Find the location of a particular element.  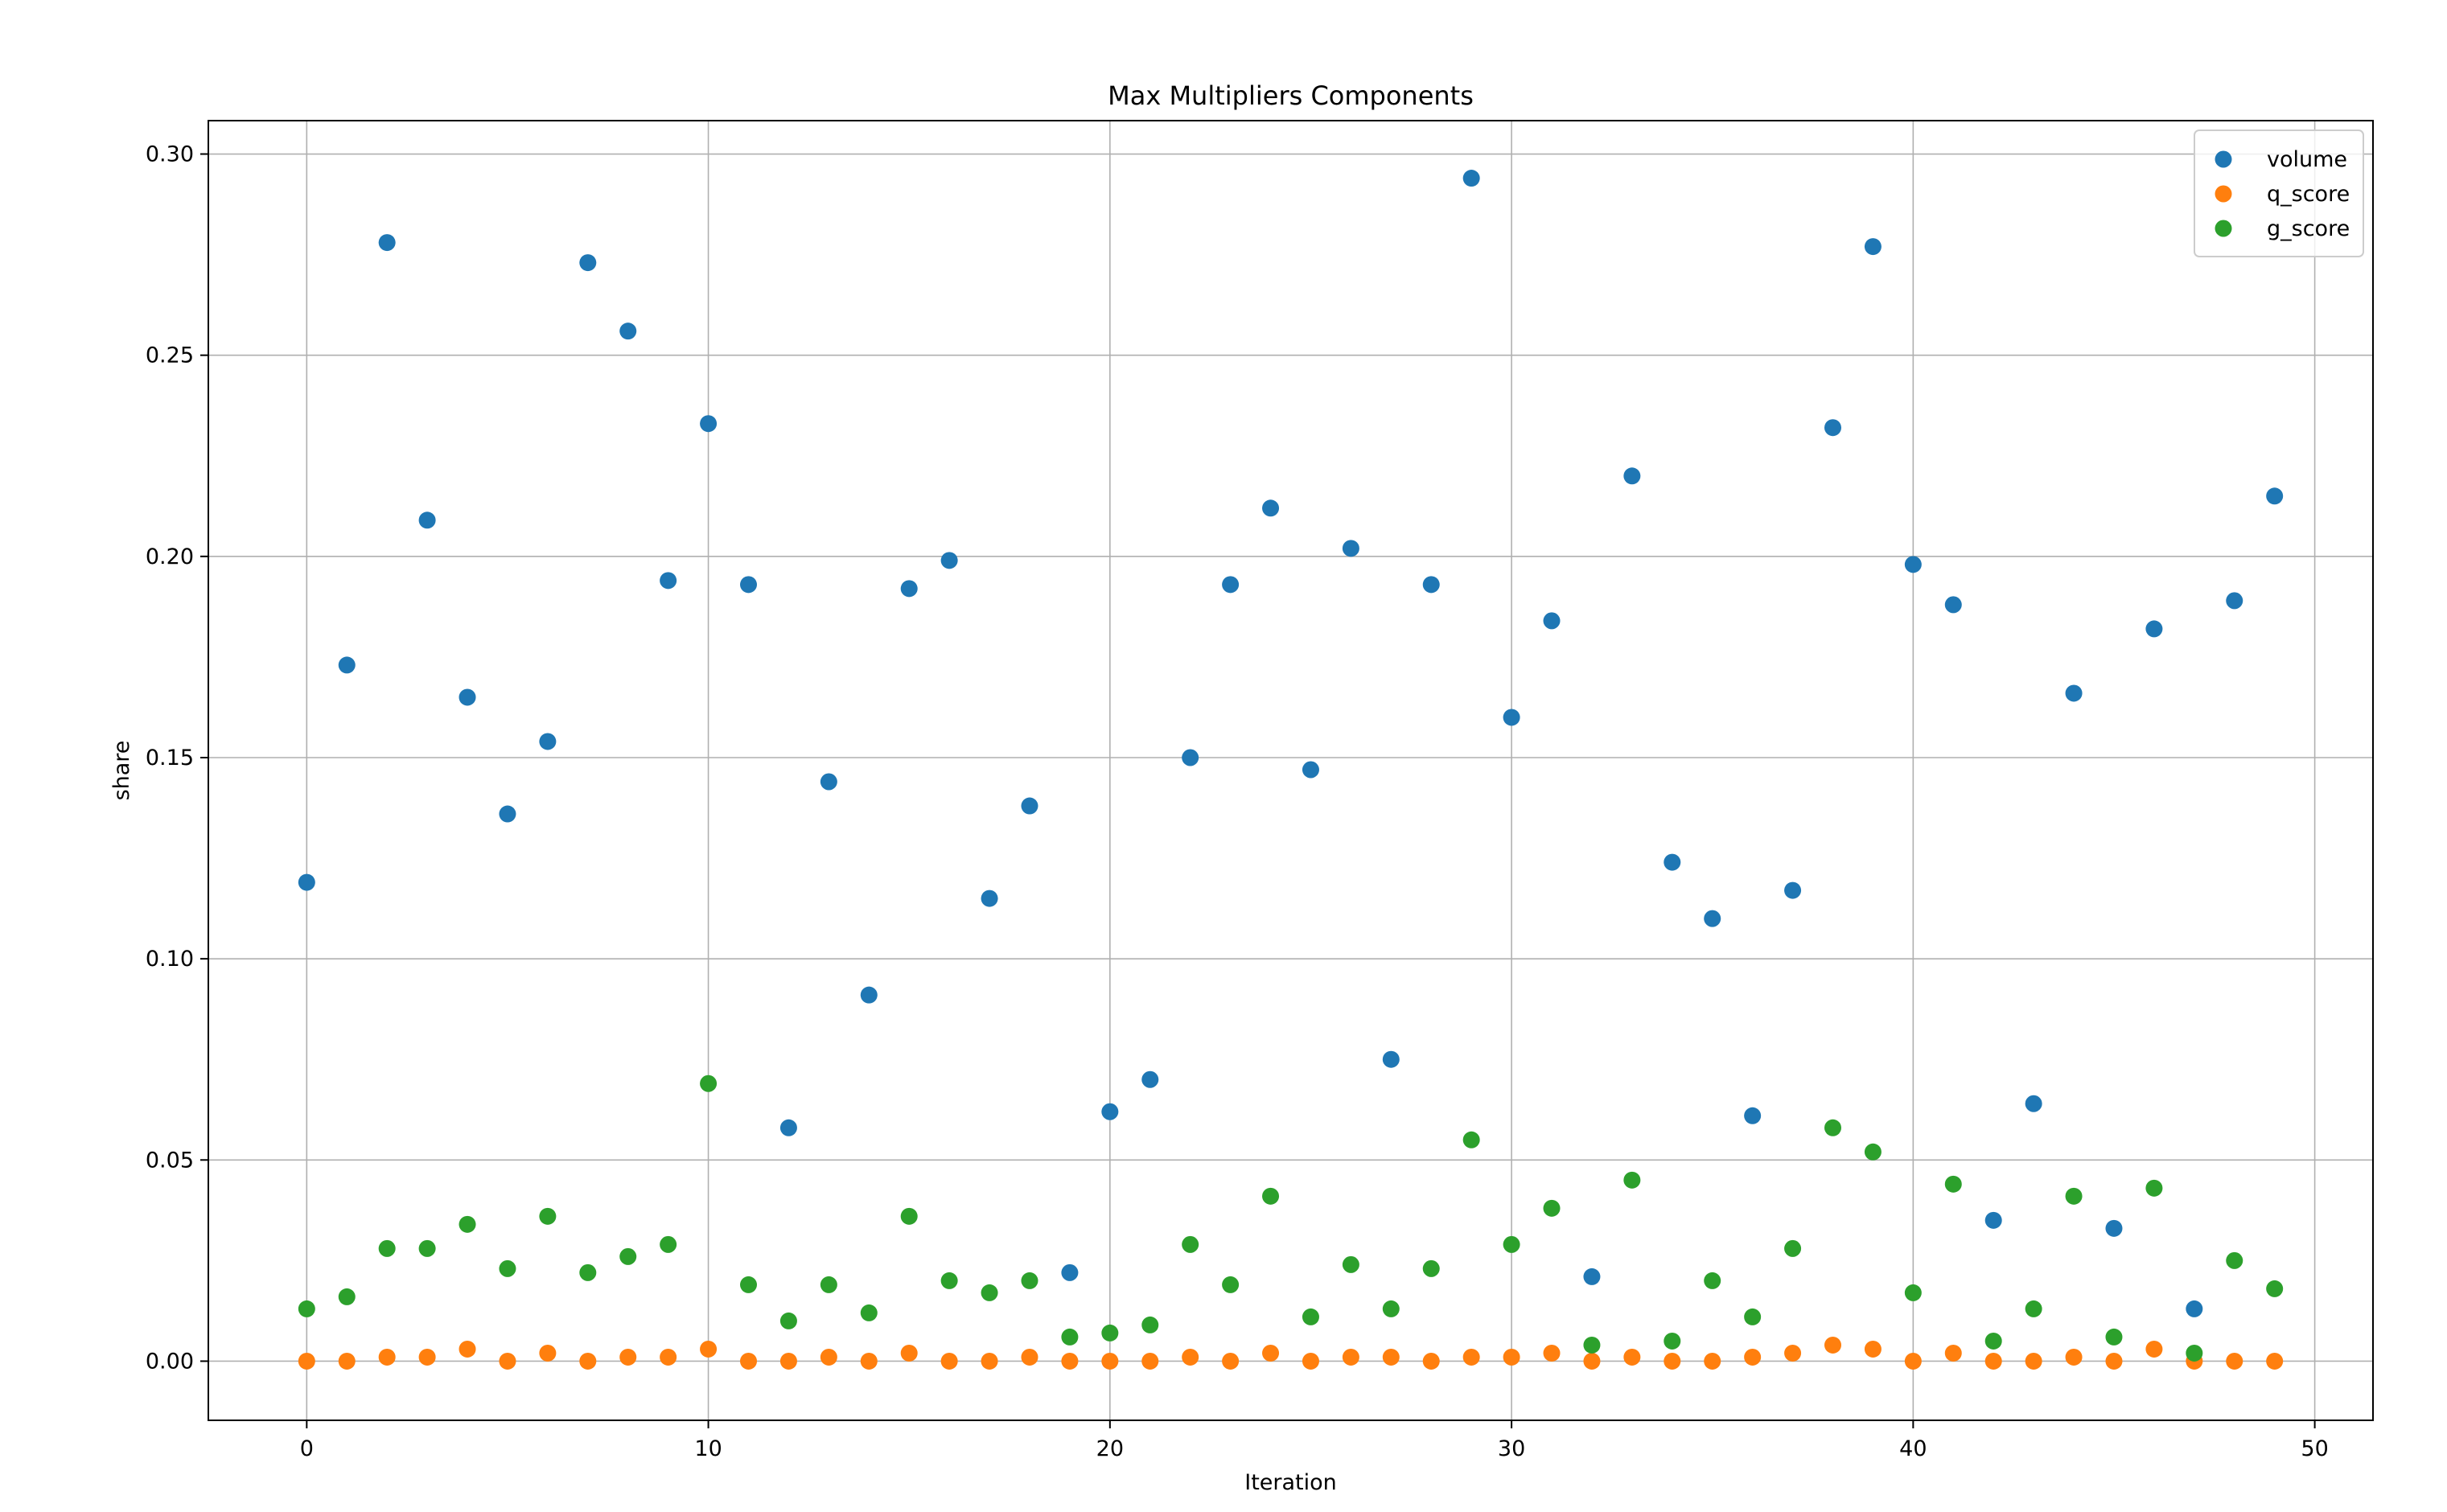

legend-label: volume is located at coordinates (2307, 159).